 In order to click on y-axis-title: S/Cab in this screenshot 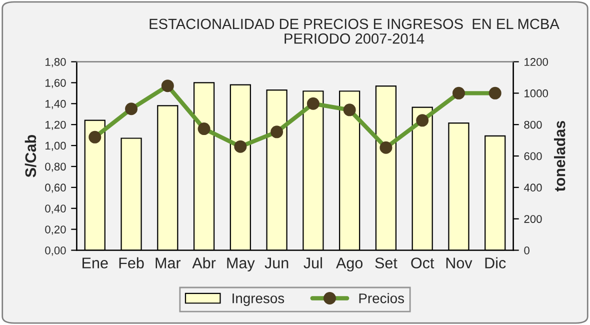, I will do `click(30, 156)`.